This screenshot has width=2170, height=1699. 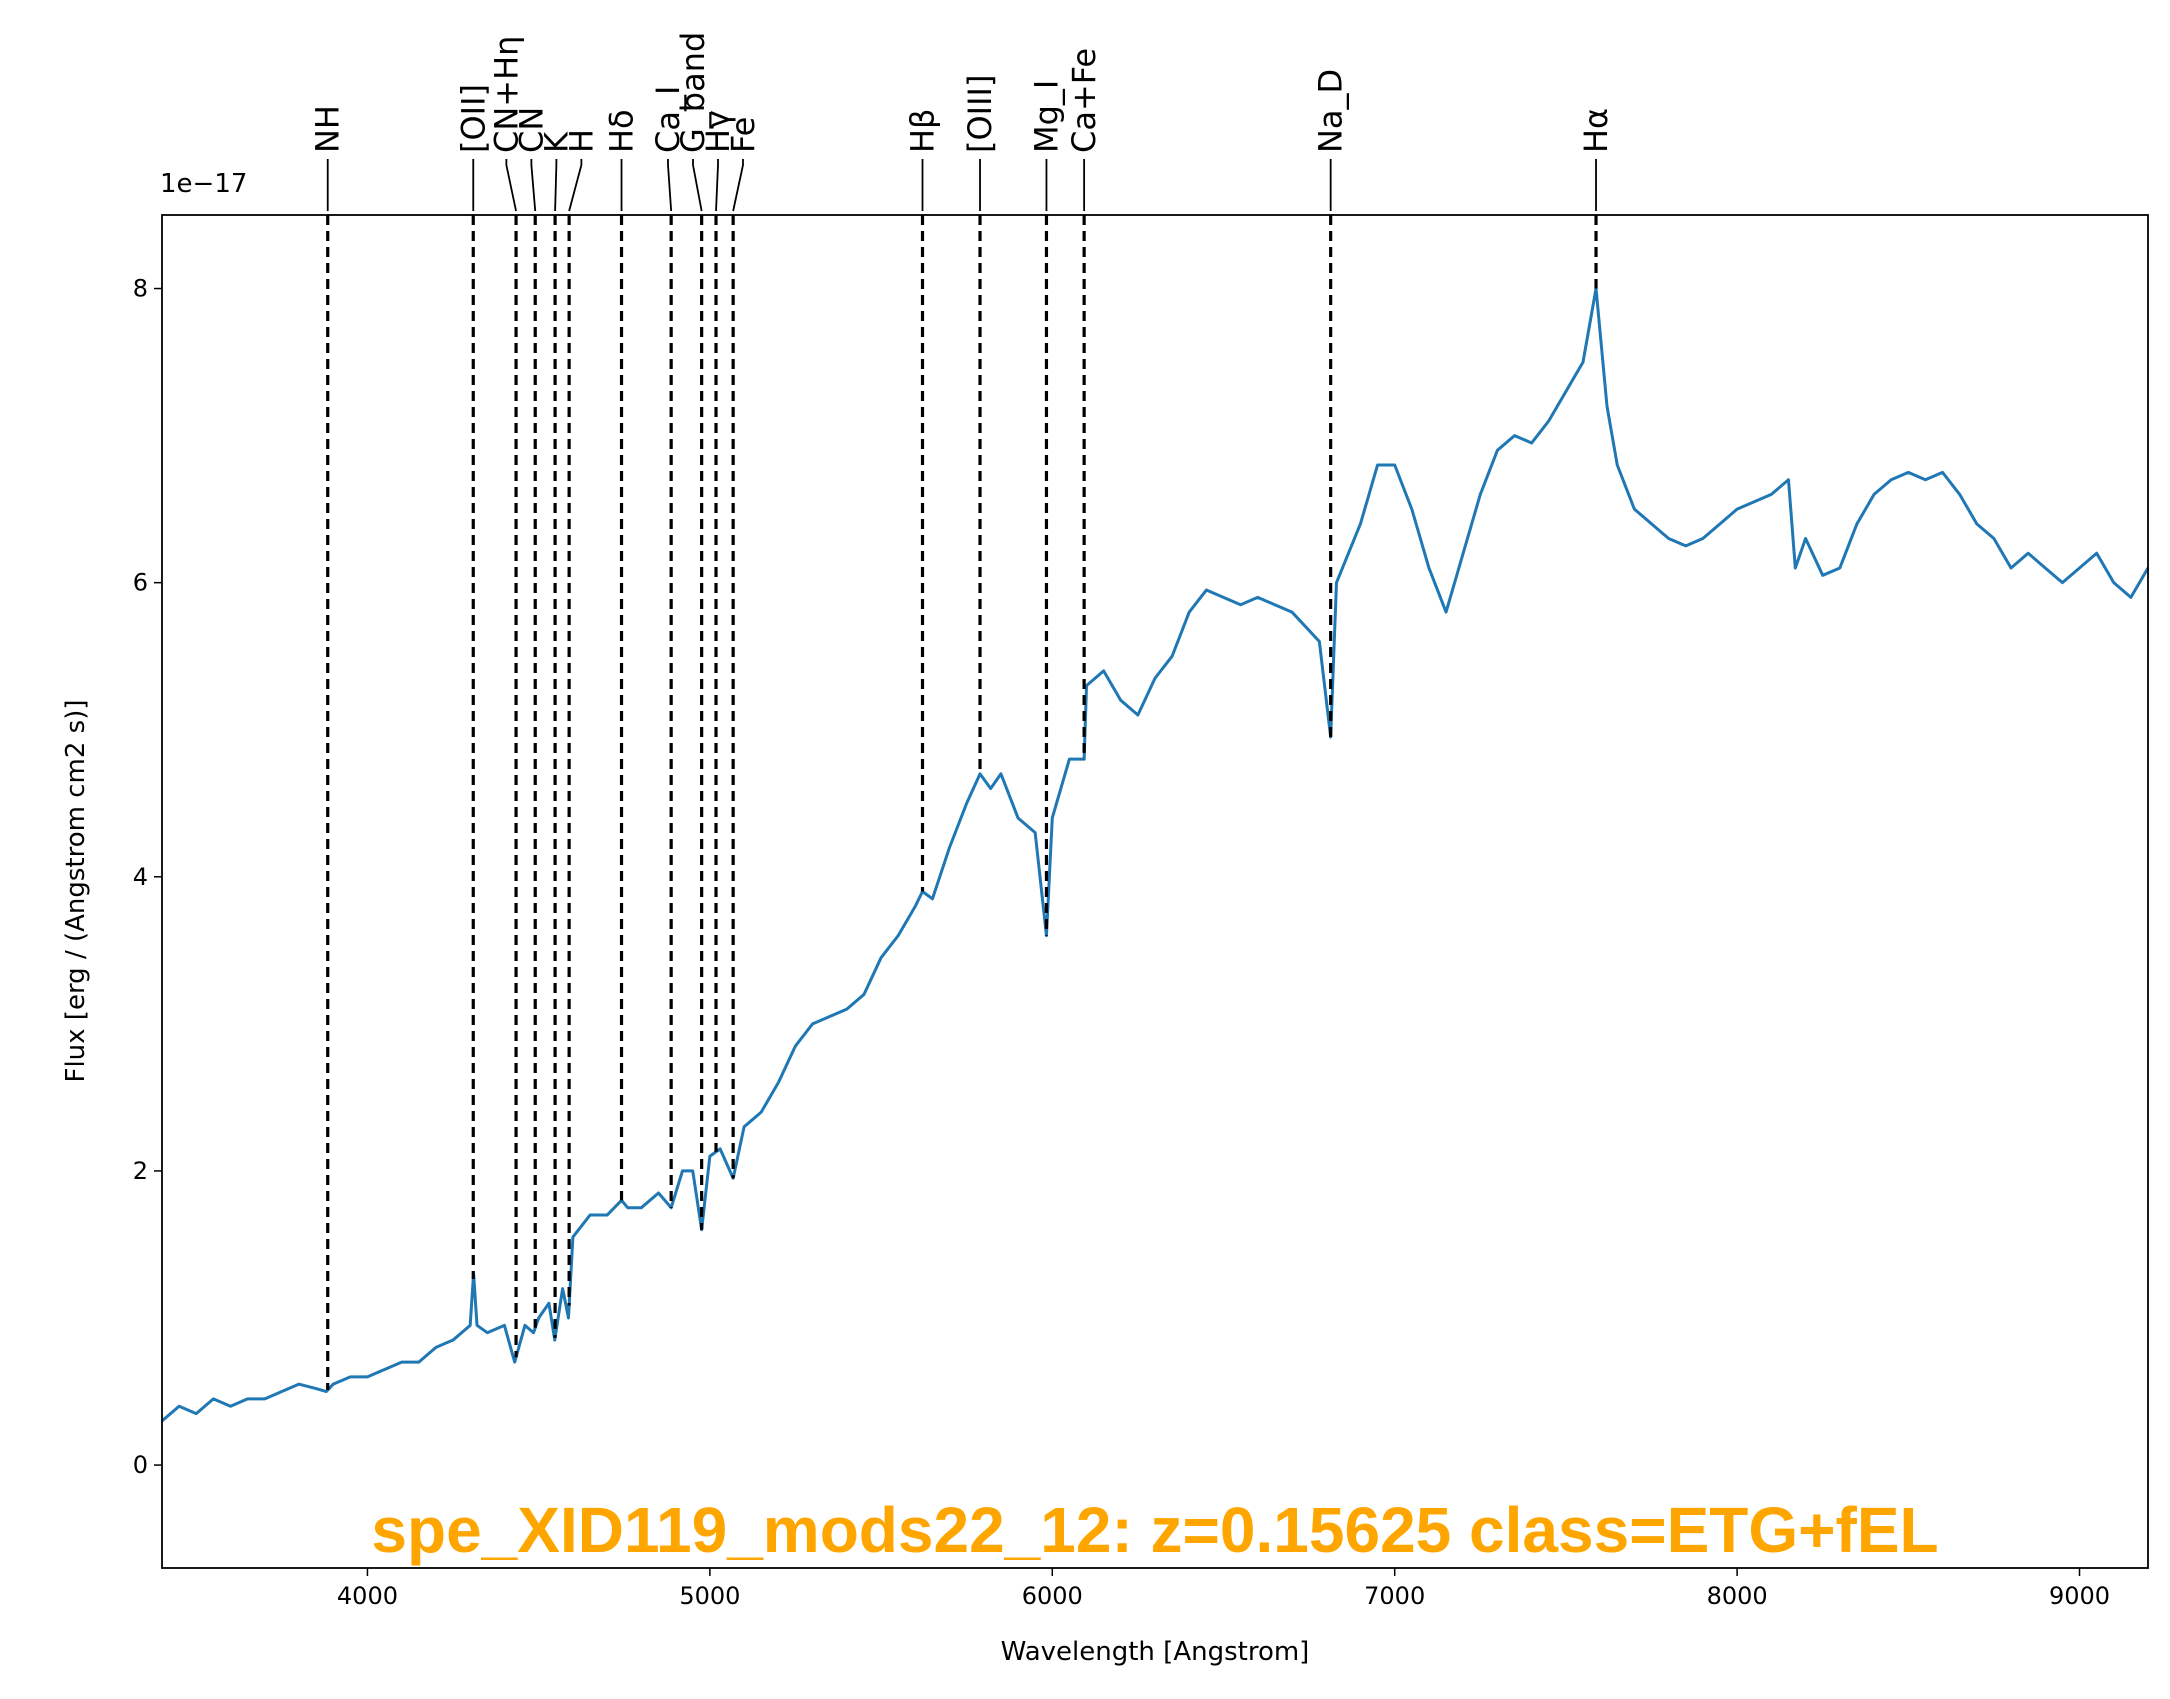 What do you see at coordinates (203, 184) in the screenshot?
I see `y-offset-label: 1e−17` at bounding box center [203, 184].